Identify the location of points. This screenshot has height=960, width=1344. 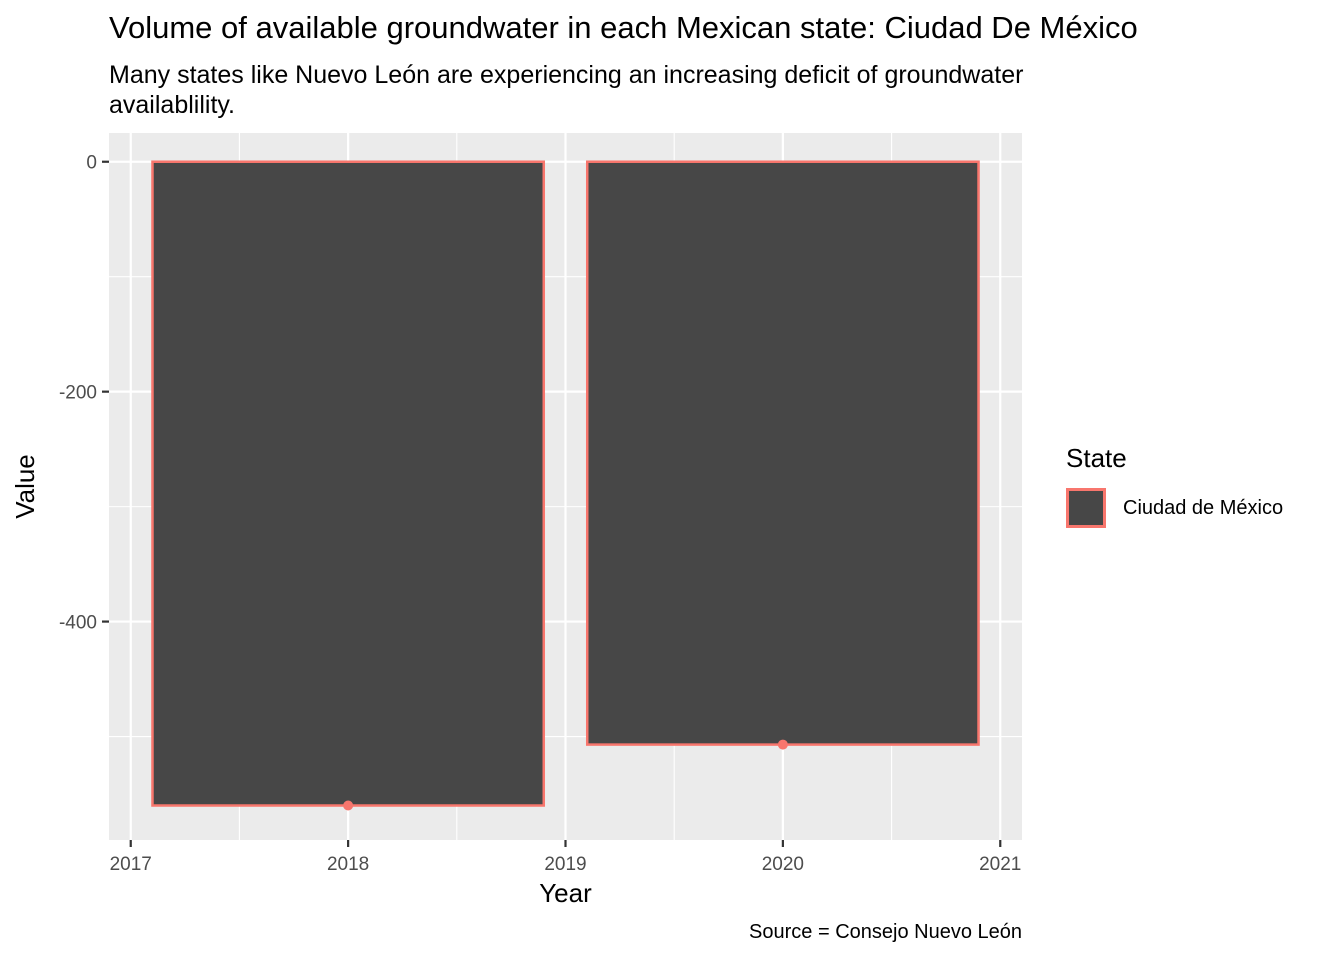
(565, 775).